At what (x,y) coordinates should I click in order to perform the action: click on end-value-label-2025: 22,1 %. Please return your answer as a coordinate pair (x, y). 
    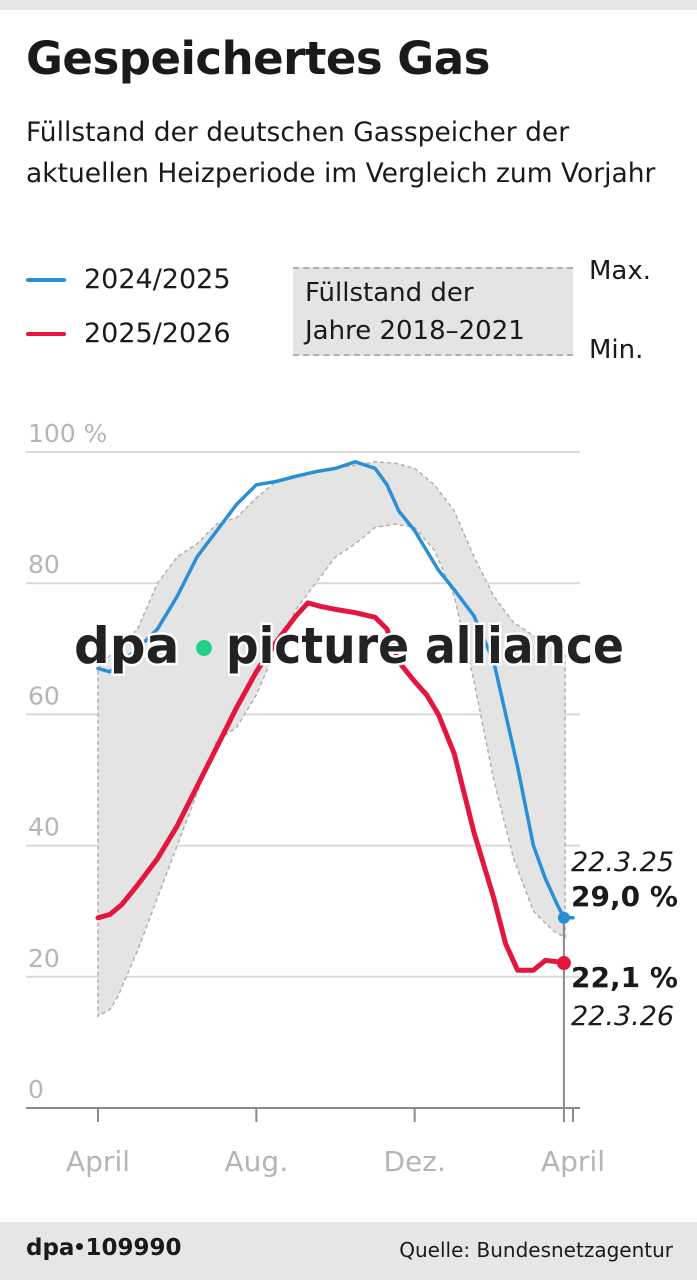
    Looking at the image, I should click on (624, 977).